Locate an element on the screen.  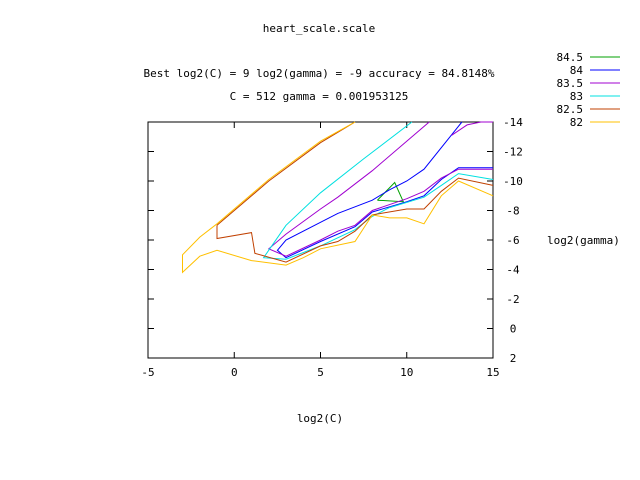
y-tick-label: 2 is located at coordinates (513, 358).